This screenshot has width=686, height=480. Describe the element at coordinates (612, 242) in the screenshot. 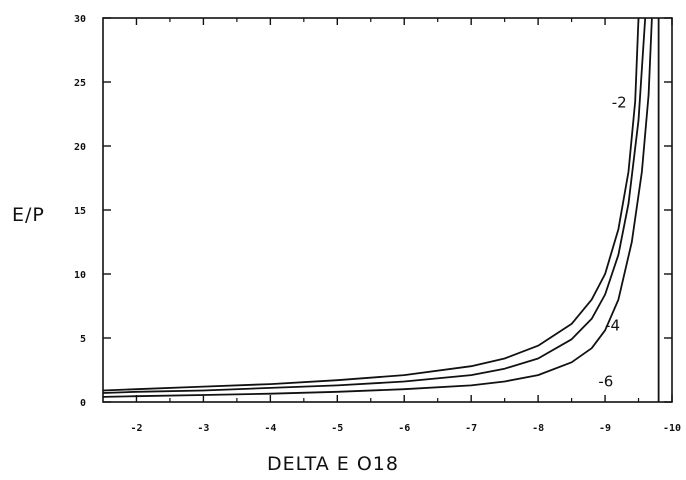

I see `curve-annotations: -2 -4 -6` at that location.